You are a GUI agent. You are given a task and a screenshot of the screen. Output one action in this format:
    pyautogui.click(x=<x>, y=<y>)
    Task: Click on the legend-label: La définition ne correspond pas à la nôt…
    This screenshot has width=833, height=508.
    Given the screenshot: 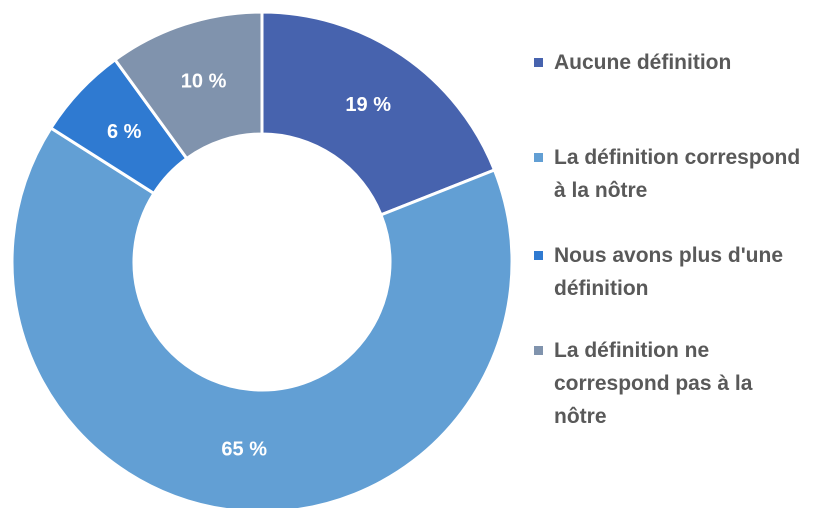 What is the action you would take?
    pyautogui.click(x=653, y=383)
    